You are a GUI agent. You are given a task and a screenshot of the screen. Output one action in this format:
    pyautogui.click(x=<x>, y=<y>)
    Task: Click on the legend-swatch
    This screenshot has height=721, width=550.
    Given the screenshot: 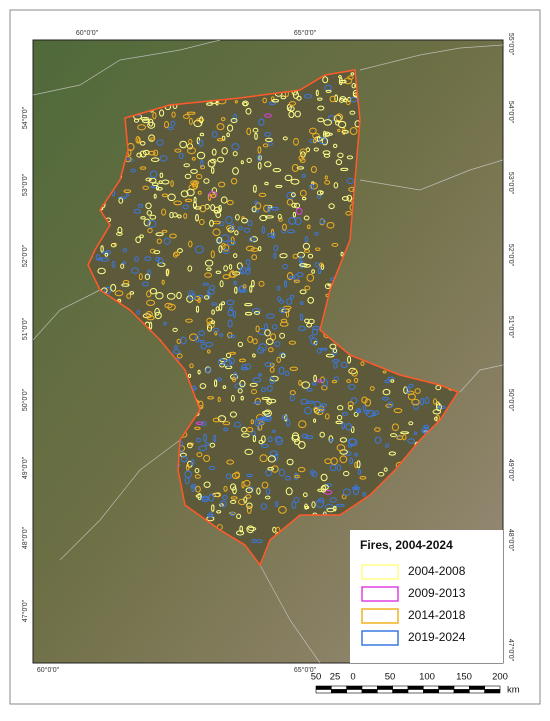 What is the action you would take?
    pyautogui.click(x=380, y=638)
    